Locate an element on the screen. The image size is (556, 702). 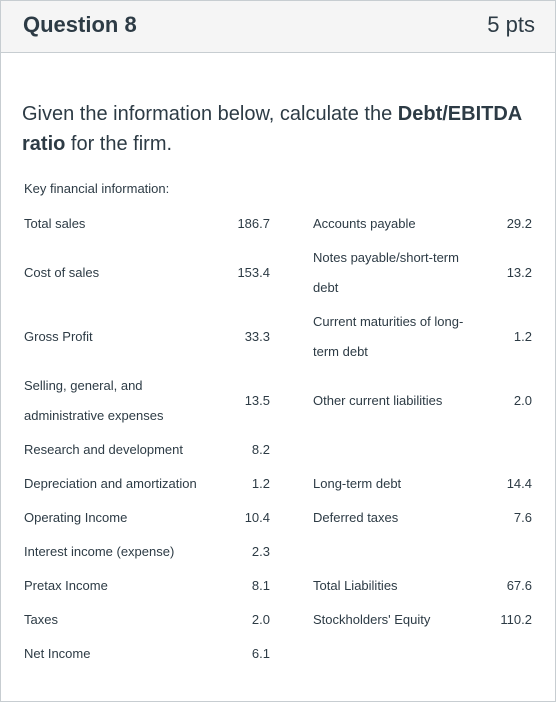
row-label-operating-income: Operating Income is located at coordinates (76, 517).